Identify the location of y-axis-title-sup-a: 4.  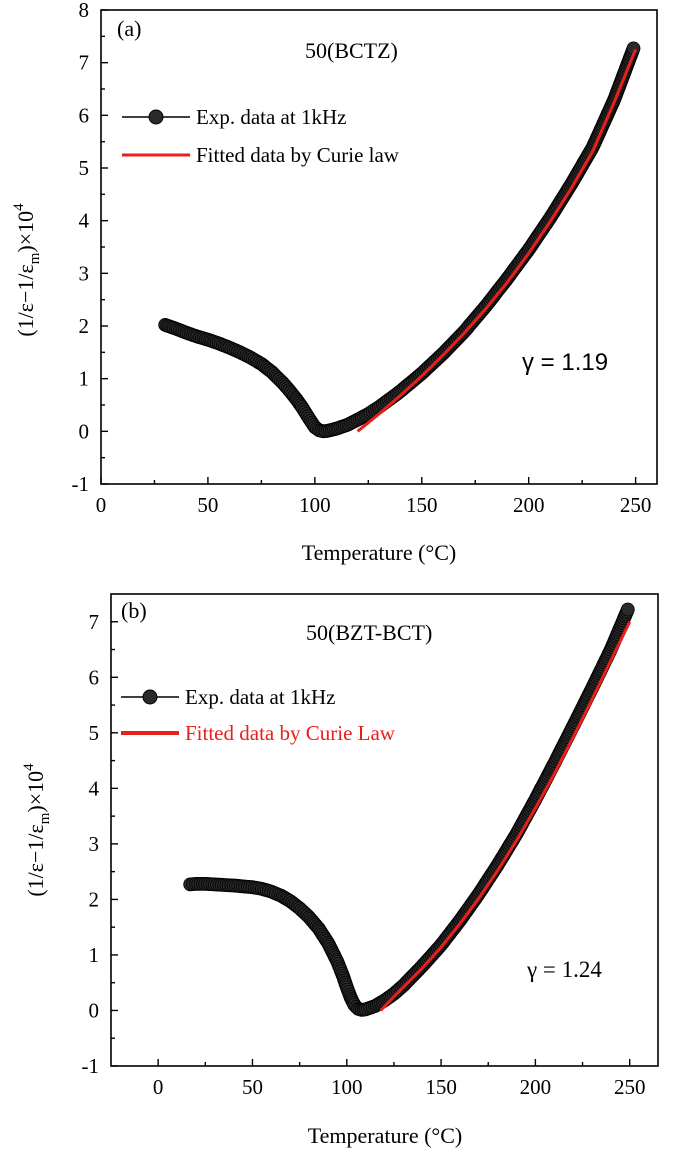
(19, 207).